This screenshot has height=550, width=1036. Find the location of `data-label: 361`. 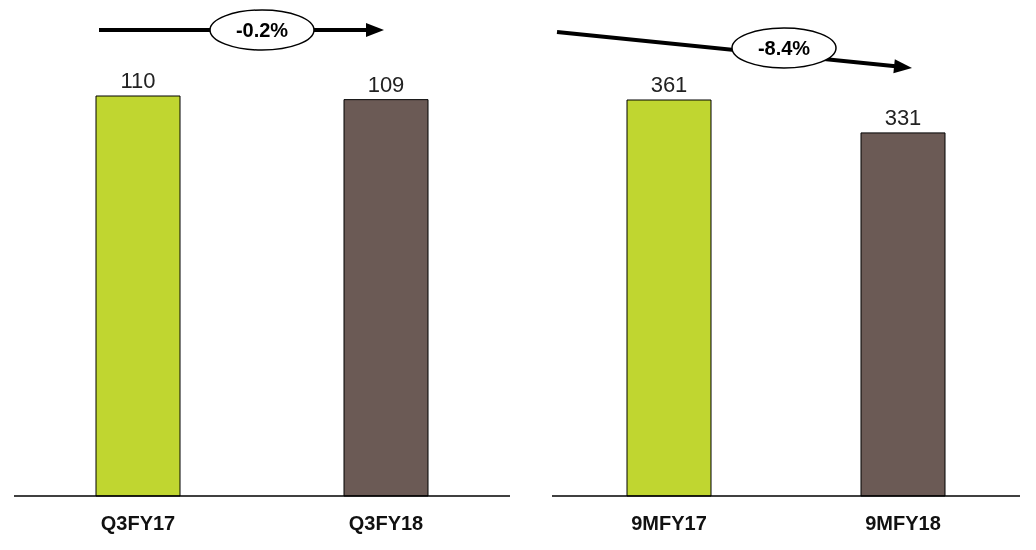

data-label: 361 is located at coordinates (669, 84).